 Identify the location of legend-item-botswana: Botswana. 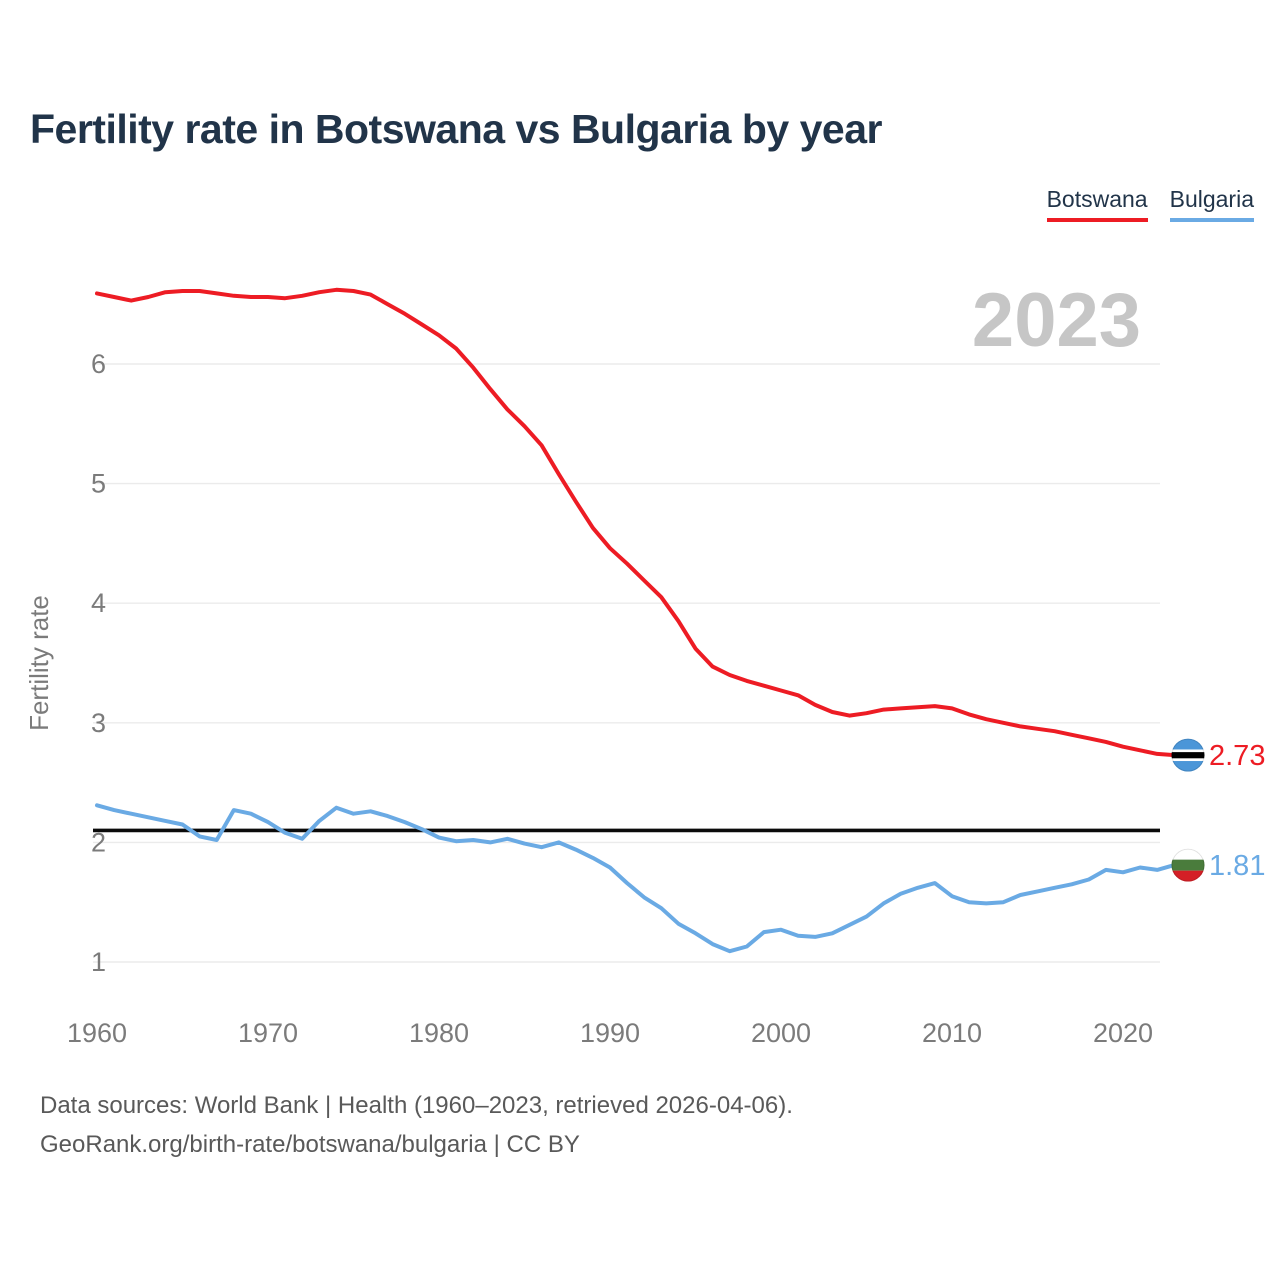
(1097, 204).